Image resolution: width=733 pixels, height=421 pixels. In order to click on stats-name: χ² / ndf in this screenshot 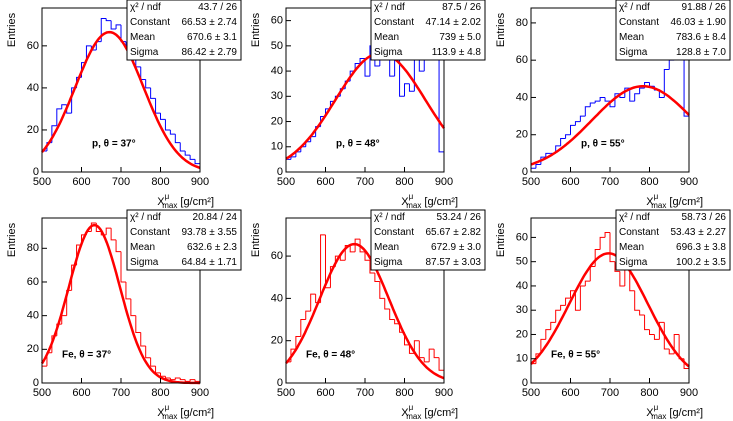, I will do `click(389, 7)`.